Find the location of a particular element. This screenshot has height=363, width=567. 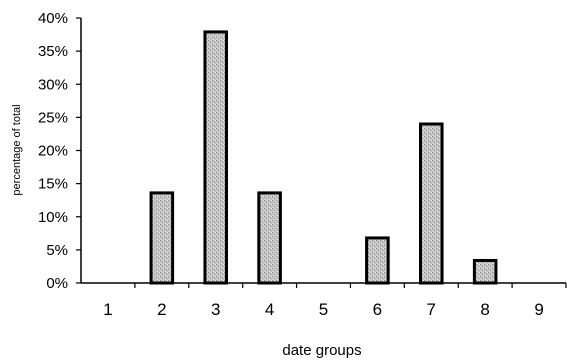

x-tick-label: 4 is located at coordinates (269, 309).